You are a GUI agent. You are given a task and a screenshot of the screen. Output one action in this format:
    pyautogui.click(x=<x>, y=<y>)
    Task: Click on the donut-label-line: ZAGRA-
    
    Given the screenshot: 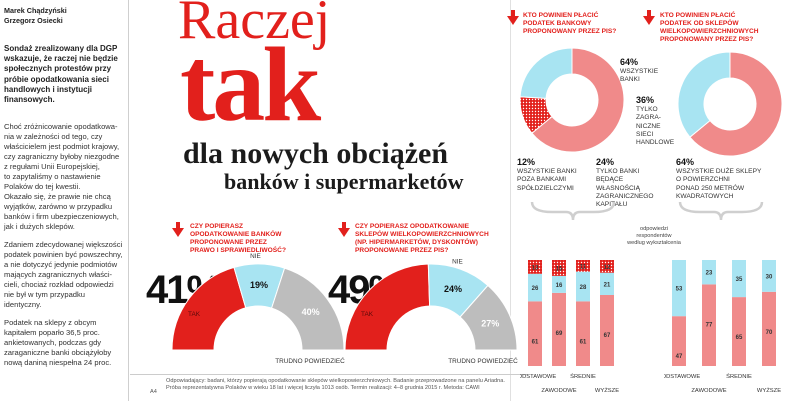 What is the action you would take?
    pyautogui.click(x=648, y=118)
    